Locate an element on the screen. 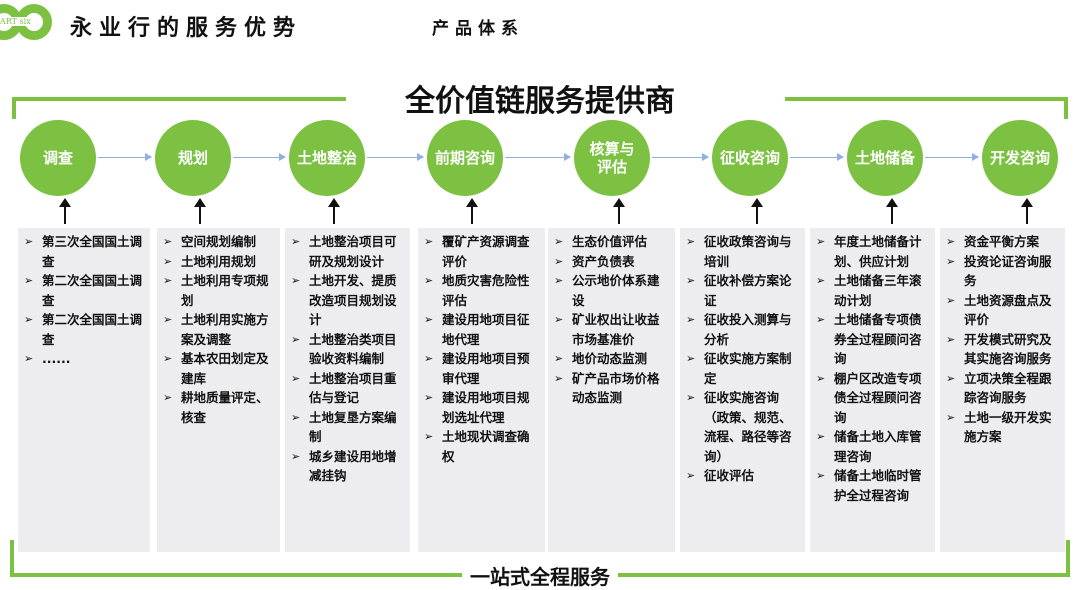  stage-circle: 土地储备 is located at coordinates (885, 158).